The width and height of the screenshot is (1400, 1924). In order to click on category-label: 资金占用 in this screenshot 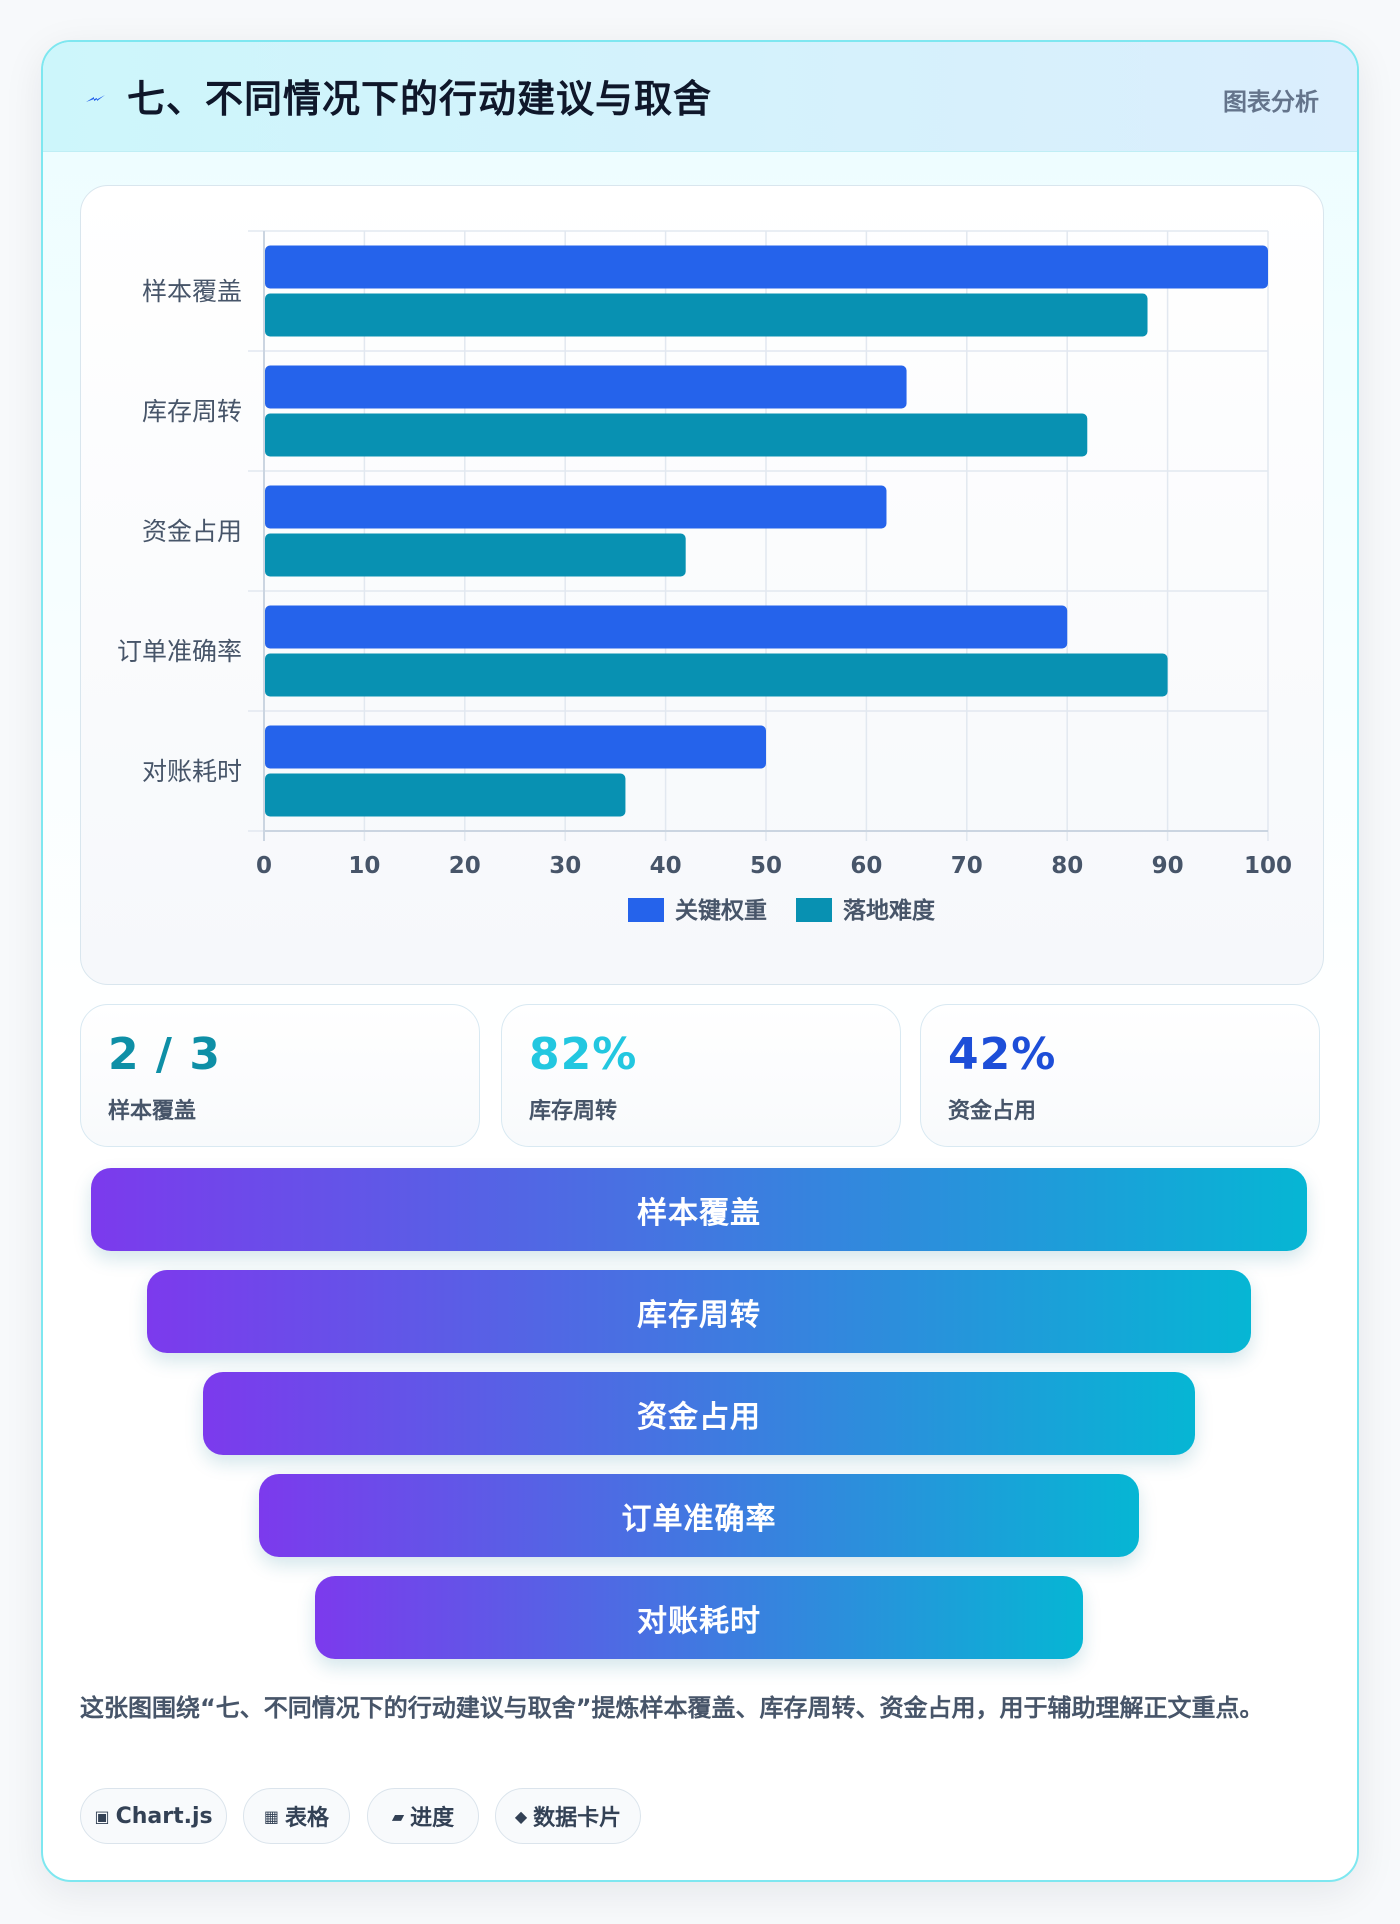, I will do `click(192, 531)`.